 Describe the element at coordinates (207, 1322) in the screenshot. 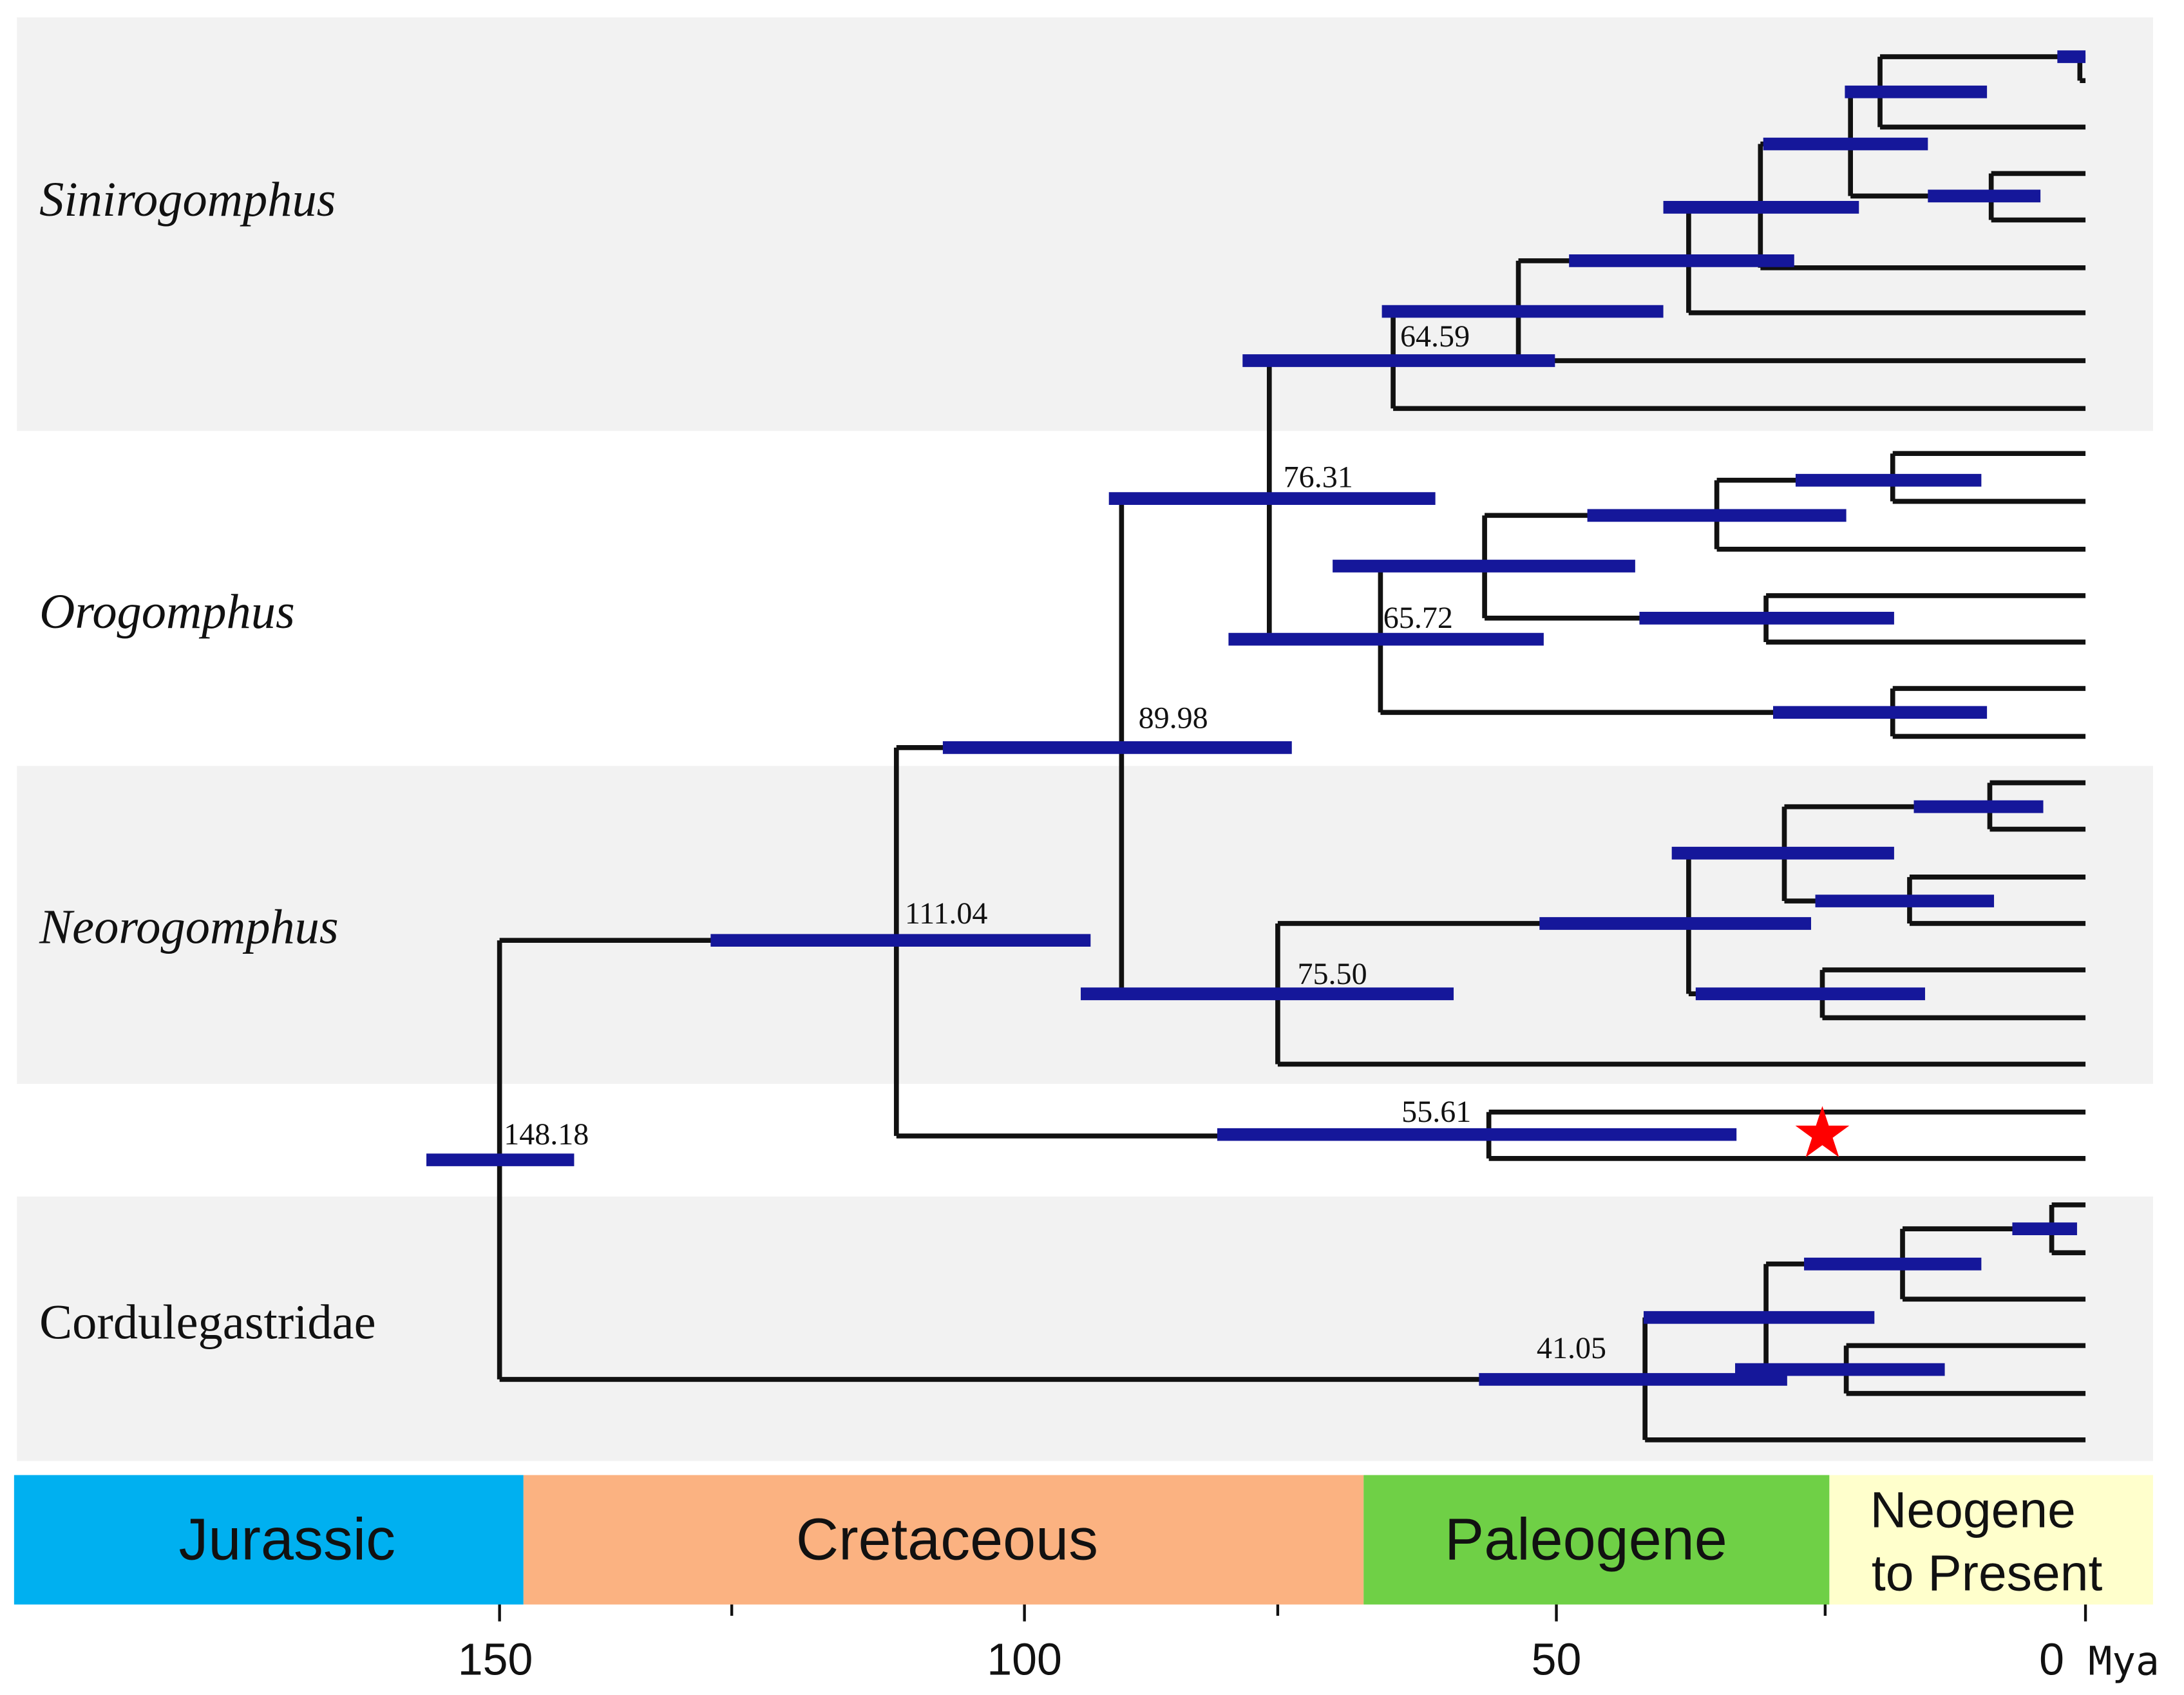

I see `clade-label-cordulegastridae: Cordulegastridae` at that location.